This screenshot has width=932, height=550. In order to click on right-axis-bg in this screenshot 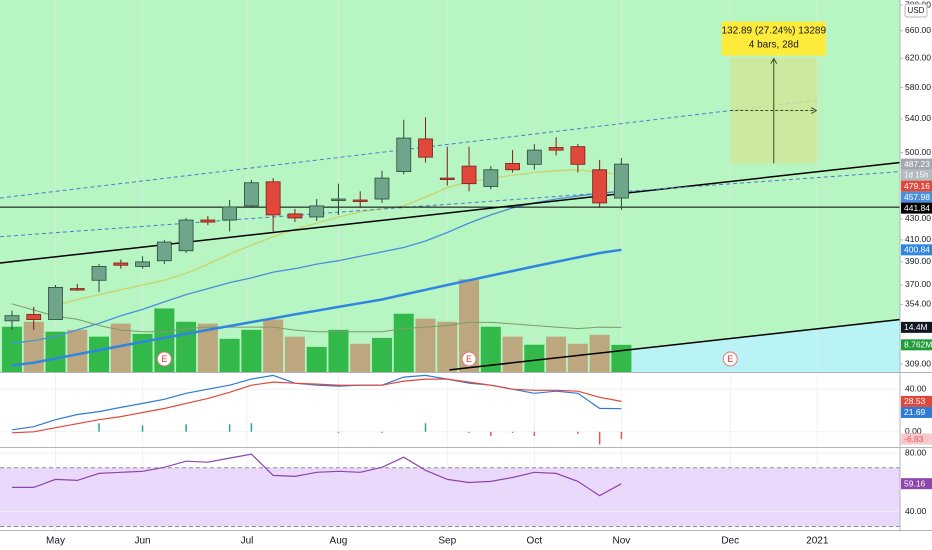, I will do `click(916, 275)`.